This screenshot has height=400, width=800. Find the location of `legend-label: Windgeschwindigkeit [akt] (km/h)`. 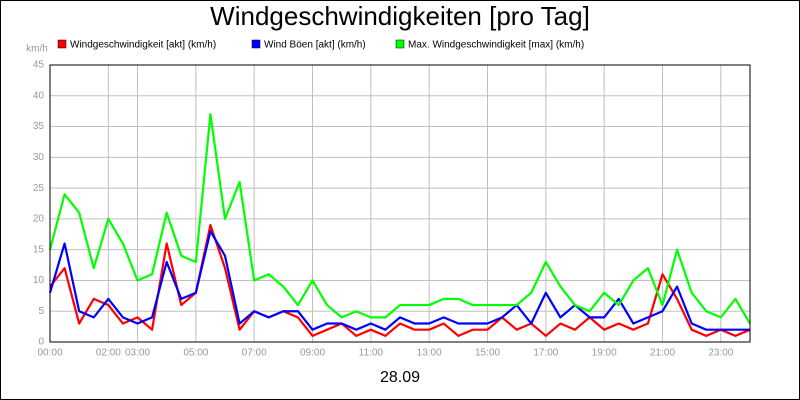

legend-label: Windgeschwindigkeit [akt] (km/h) is located at coordinates (143, 45).